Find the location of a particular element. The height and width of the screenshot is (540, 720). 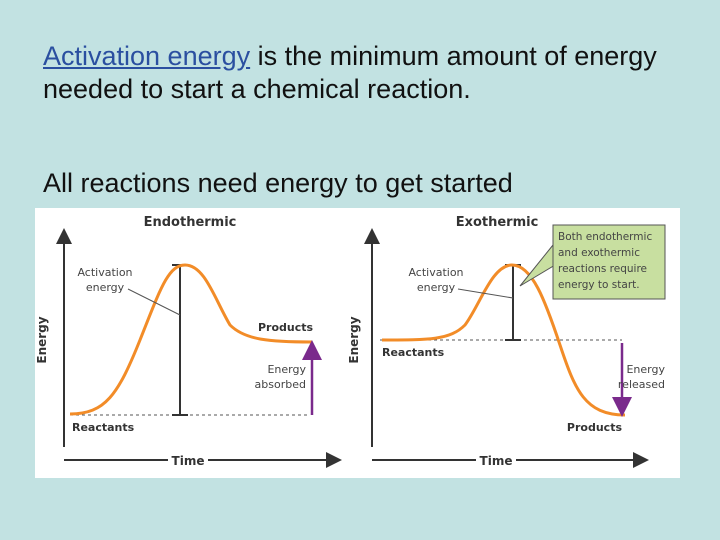

exo-activation-label-1: Activation is located at coordinates (435, 272).